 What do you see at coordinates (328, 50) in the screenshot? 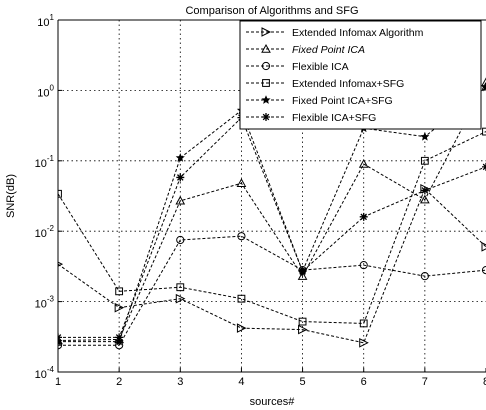
I see `legend-label: Fixed Point ICA` at bounding box center [328, 50].